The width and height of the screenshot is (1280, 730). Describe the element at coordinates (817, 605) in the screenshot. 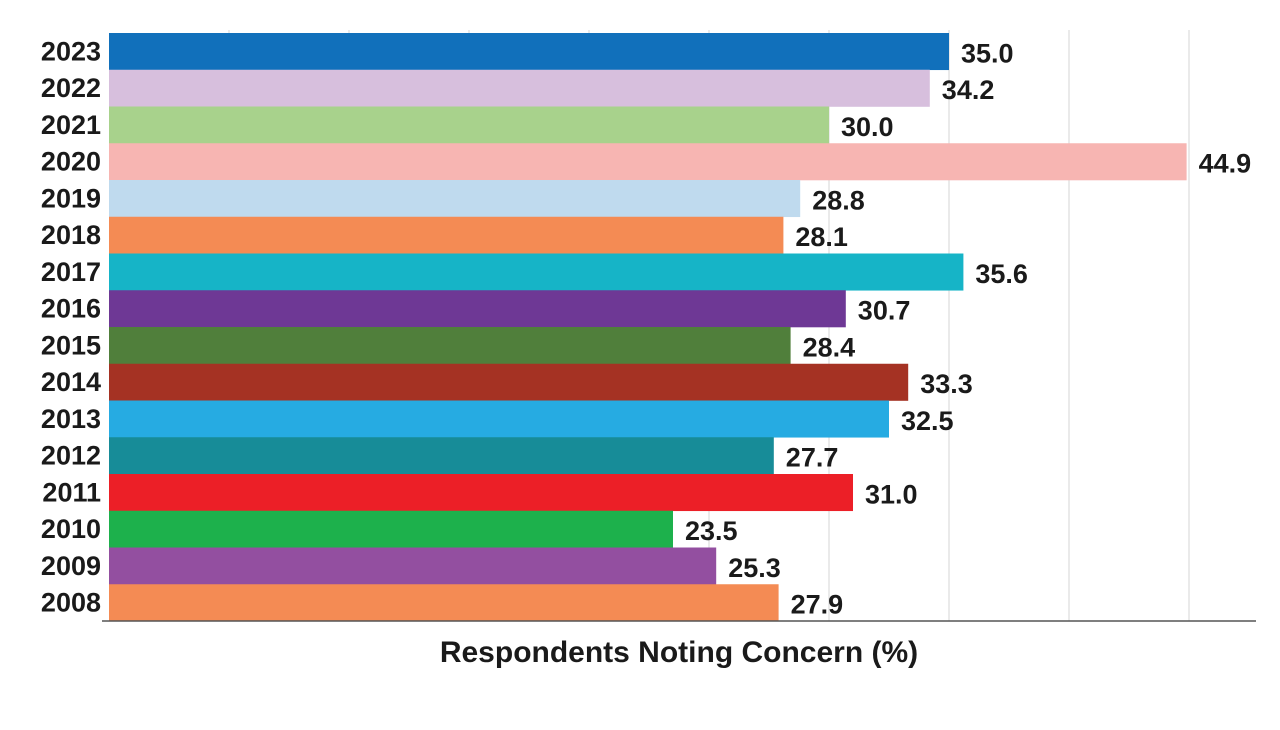

I see `value-label-2008: 27.9` at that location.